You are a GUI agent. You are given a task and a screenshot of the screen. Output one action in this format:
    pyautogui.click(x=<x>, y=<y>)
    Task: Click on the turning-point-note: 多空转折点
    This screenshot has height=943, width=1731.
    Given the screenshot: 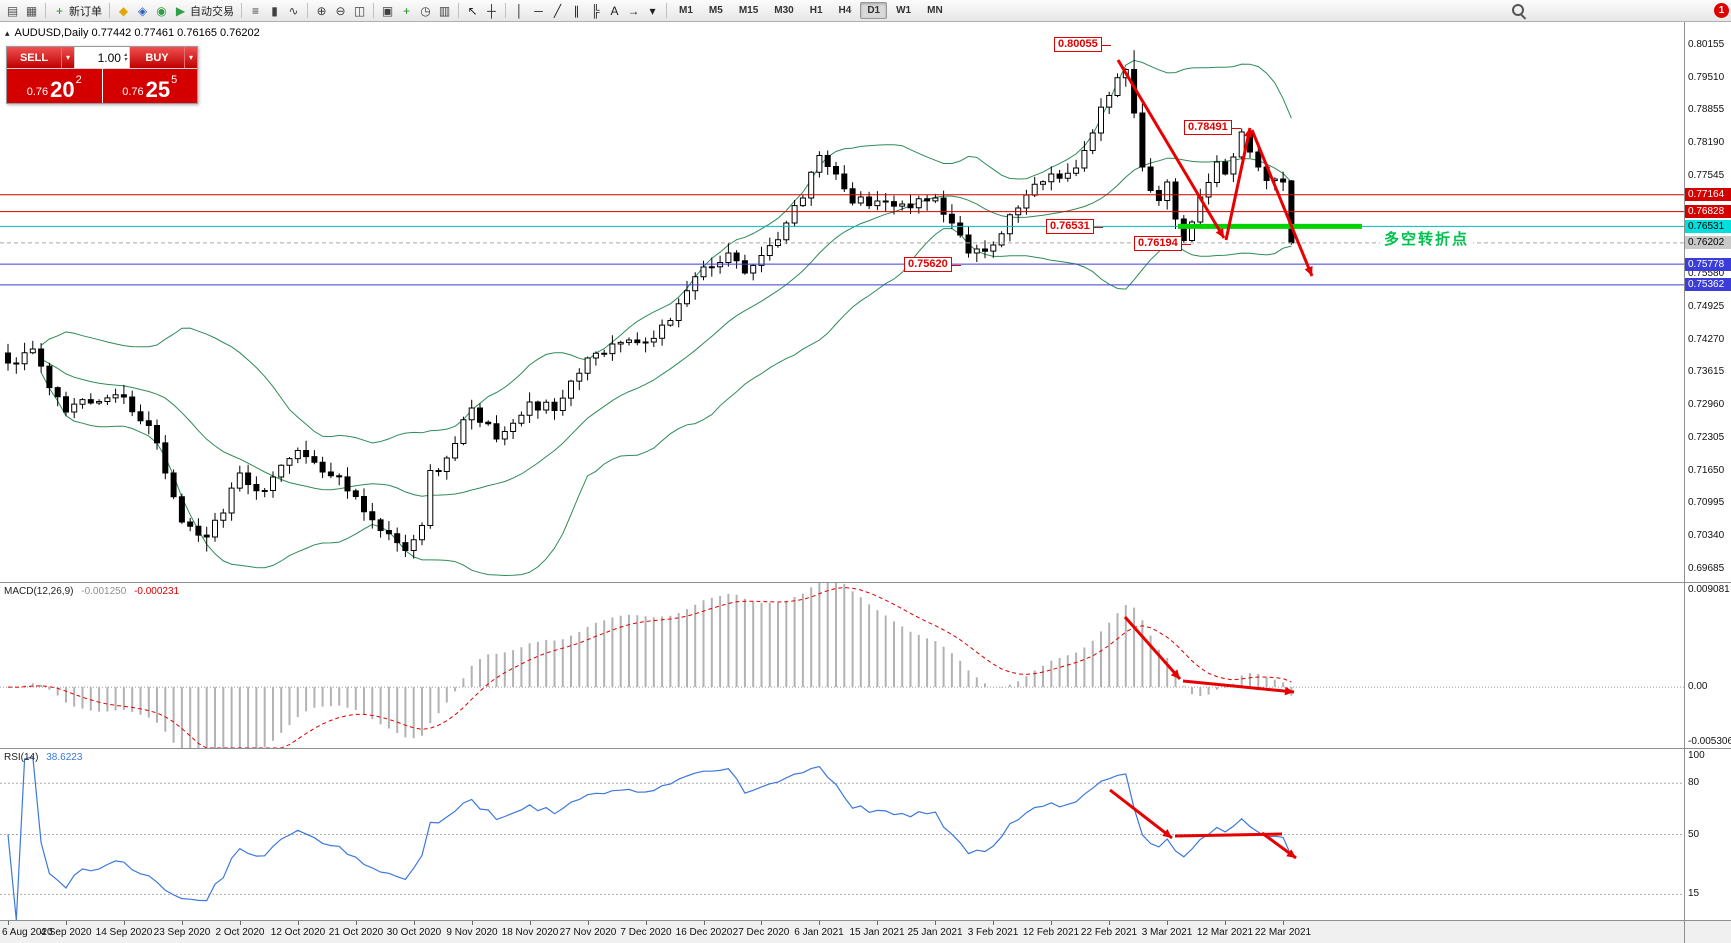 What is the action you would take?
    pyautogui.click(x=1427, y=238)
    